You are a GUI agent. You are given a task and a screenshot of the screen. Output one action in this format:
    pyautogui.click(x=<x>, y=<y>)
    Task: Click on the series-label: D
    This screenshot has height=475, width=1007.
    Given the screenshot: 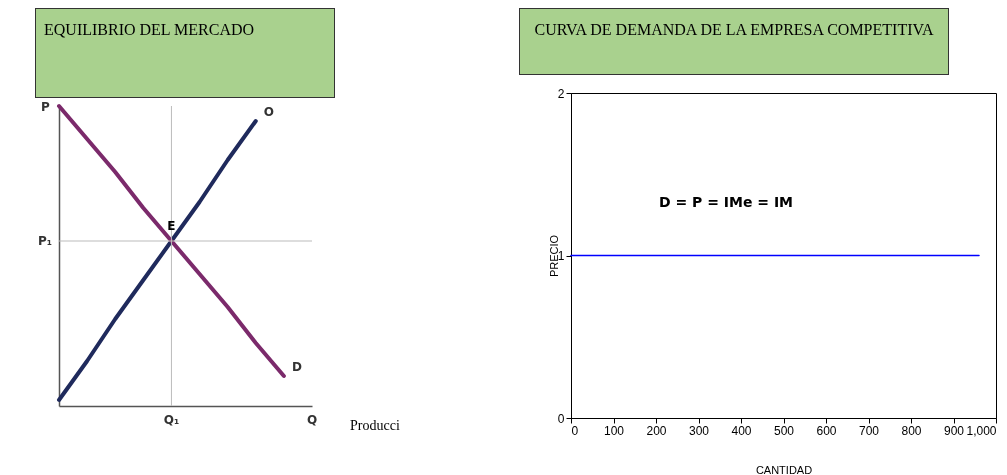 What is the action you would take?
    pyautogui.click(x=296, y=367)
    